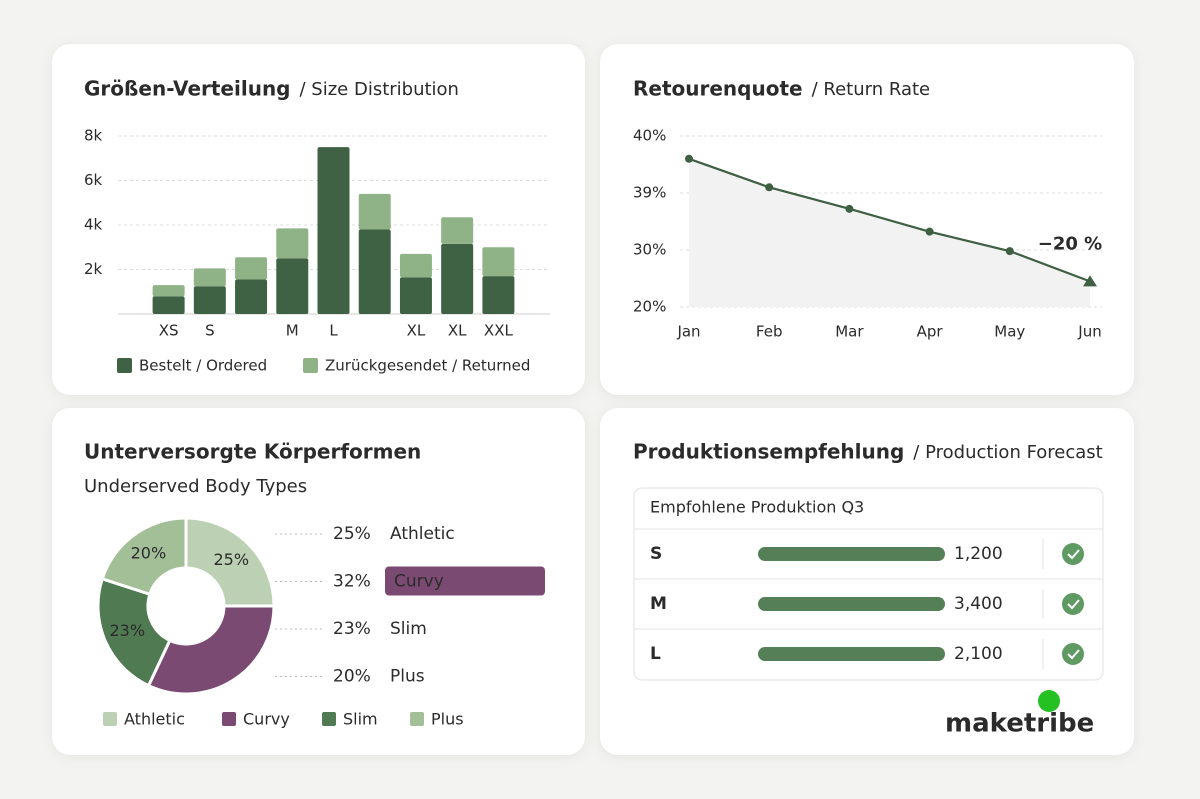 This screenshot has height=799, width=1200. What do you see at coordinates (1009, 332) in the screenshot?
I see `x-tick-label: May` at bounding box center [1009, 332].